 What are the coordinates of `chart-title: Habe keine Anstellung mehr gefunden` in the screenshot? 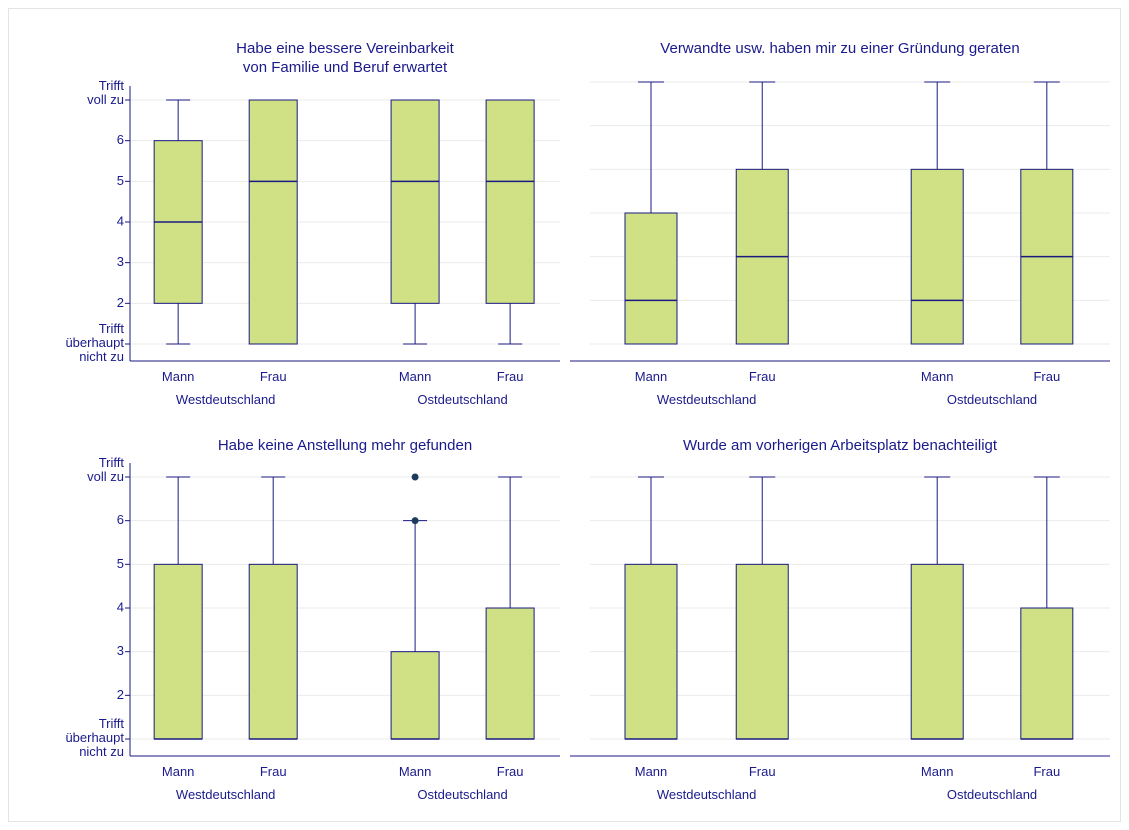 It's located at (345, 445).